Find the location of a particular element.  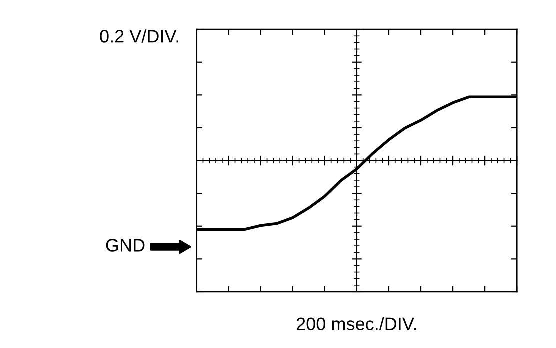

x-axis-title: 200 msec./DIV. is located at coordinates (356, 324).